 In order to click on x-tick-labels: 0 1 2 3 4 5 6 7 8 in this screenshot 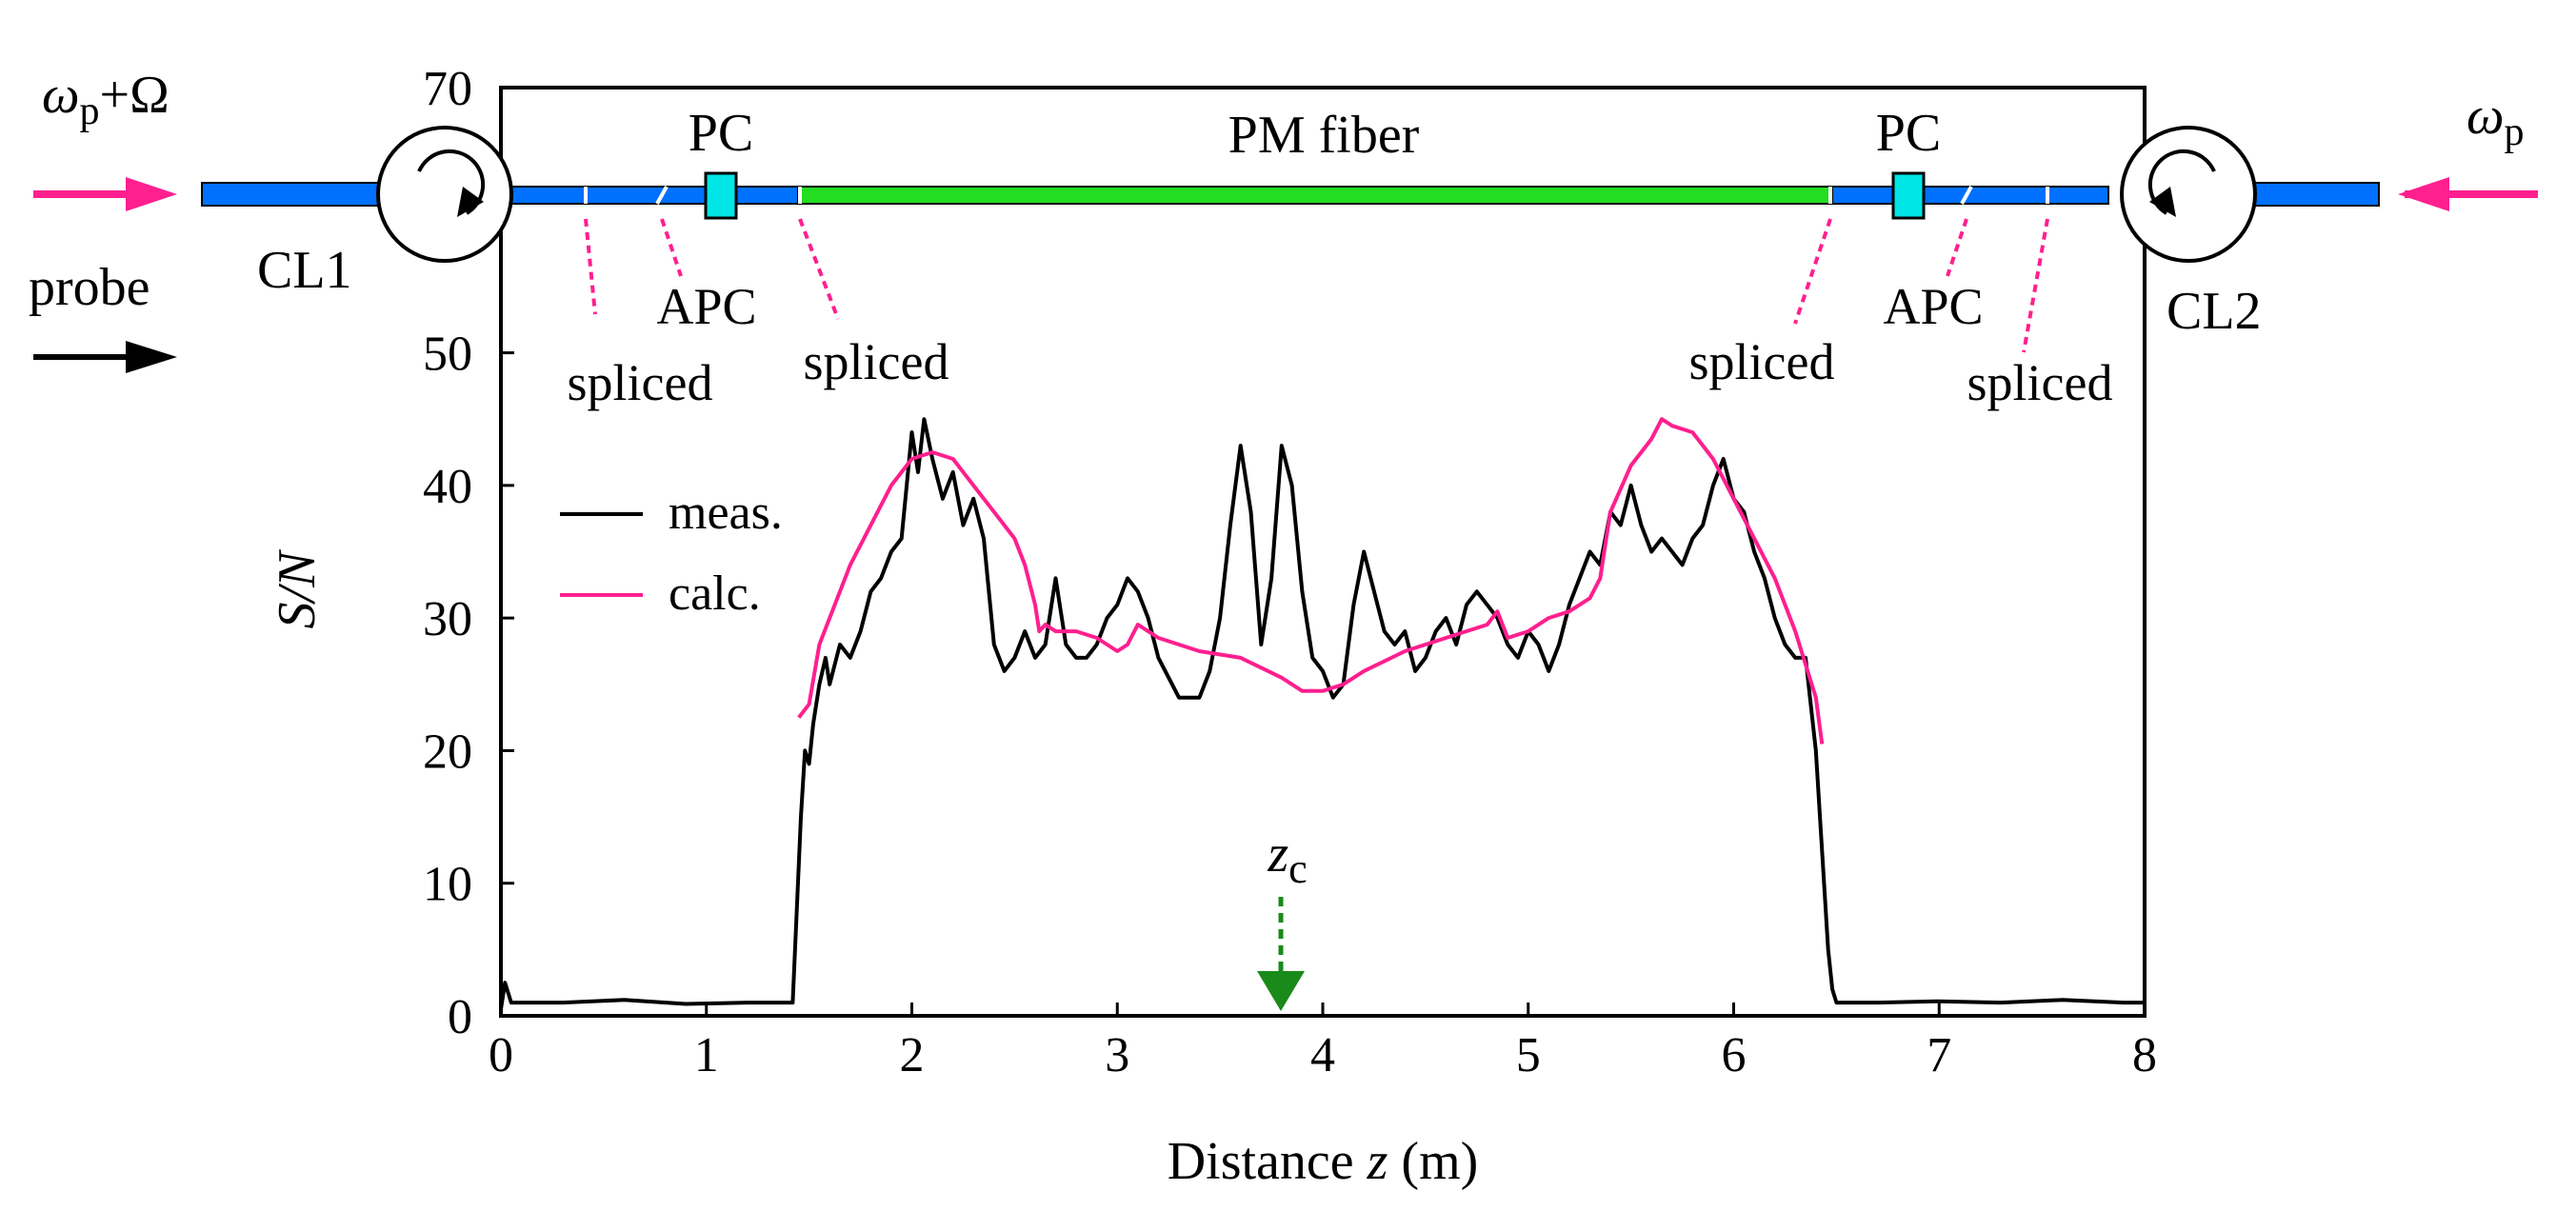, I will do `click(1323, 1055)`.